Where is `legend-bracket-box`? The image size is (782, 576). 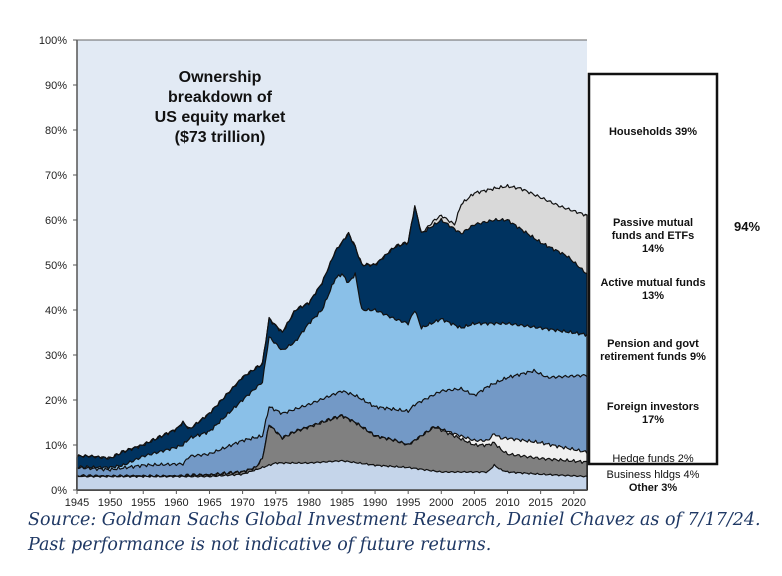
legend-bracket-box is located at coordinates (653, 269).